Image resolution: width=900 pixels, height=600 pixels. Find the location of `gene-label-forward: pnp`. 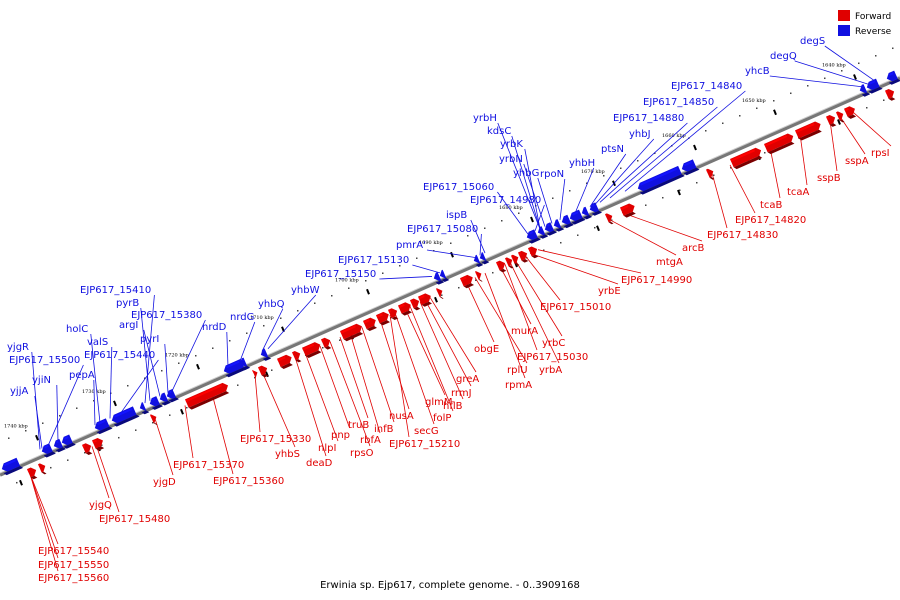

gene-label-forward: pnp is located at coordinates (340, 435).